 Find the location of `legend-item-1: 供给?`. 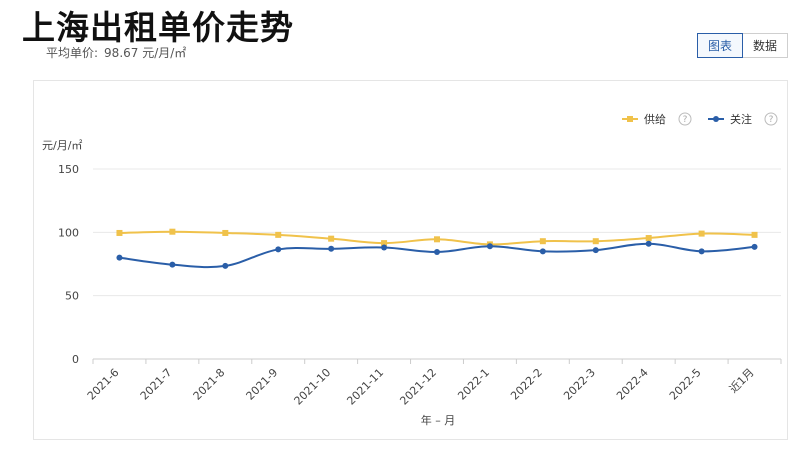

legend-item-1: 供给? is located at coordinates (657, 119).